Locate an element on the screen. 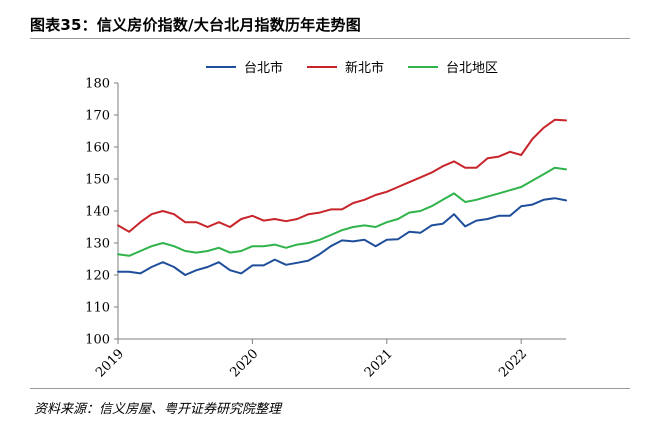  chart-legend: 台北市 新北市 台北地区 is located at coordinates (352, 68).